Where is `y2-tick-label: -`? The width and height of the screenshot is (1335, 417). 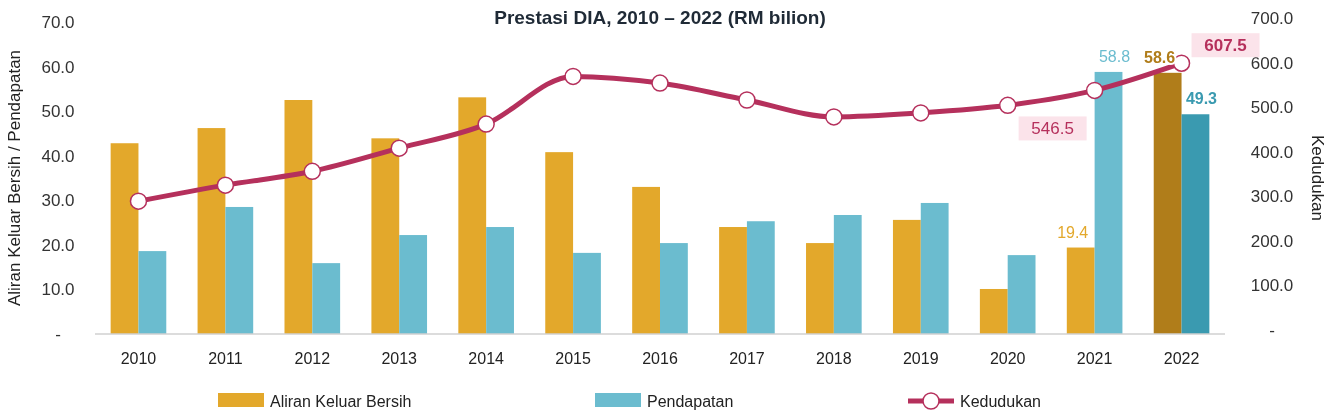 y2-tick-label: - is located at coordinates (1272, 330).